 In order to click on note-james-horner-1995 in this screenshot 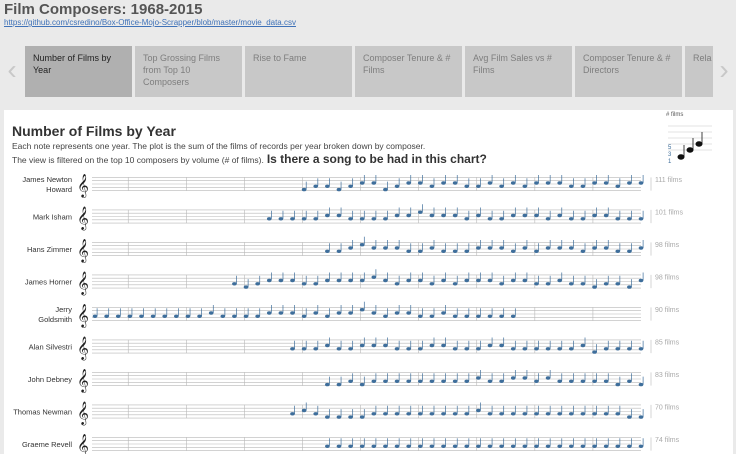, I will do `click(408, 280)`.